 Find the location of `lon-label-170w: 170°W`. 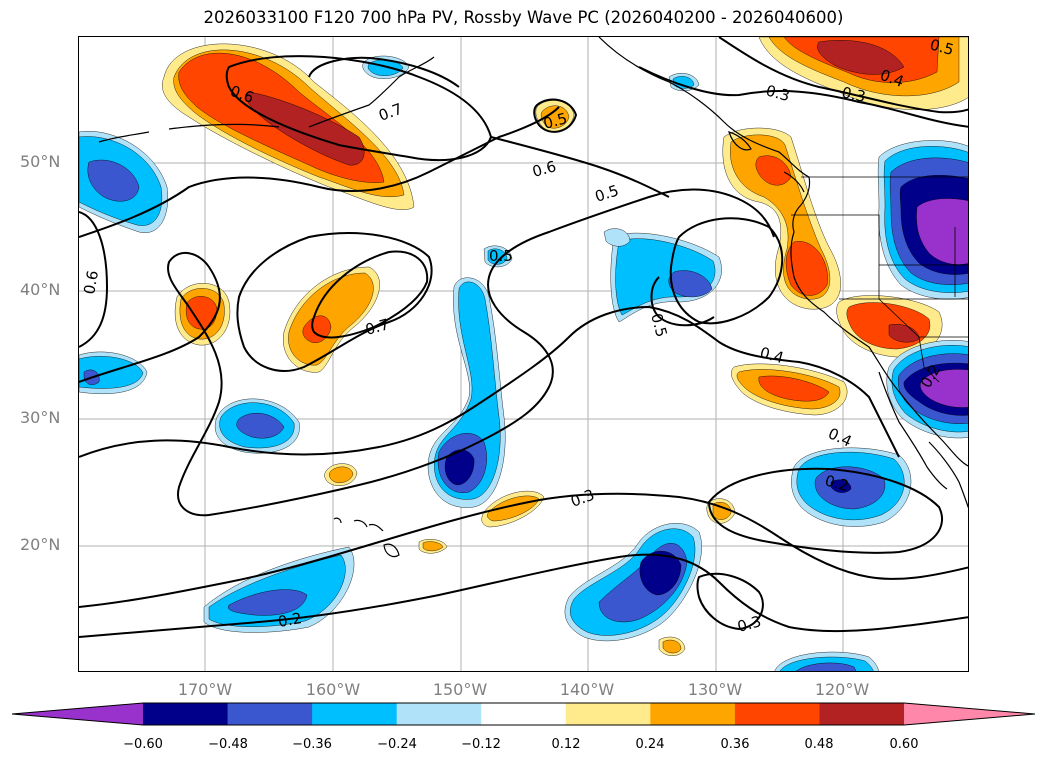

lon-label-170w: 170°W is located at coordinates (205, 689).